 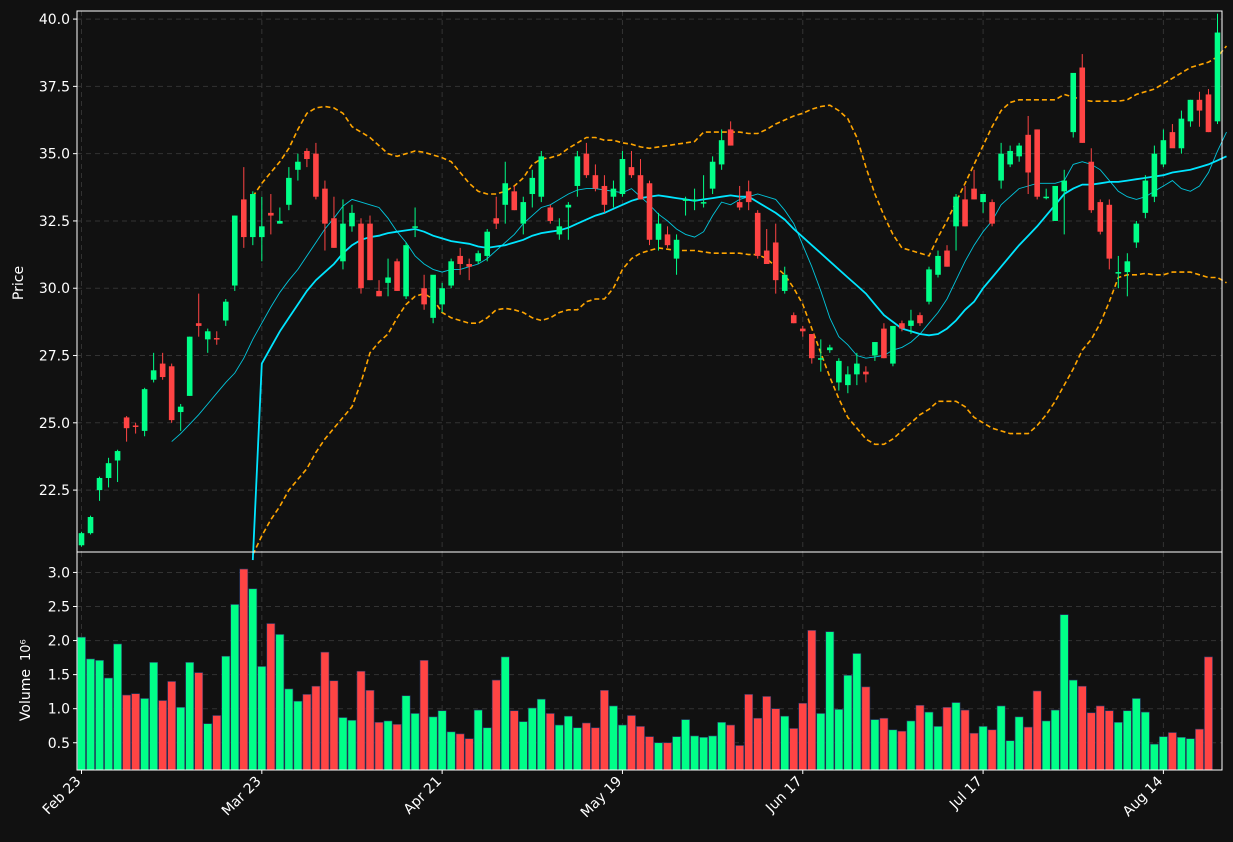 What do you see at coordinates (54, 155) in the screenshot?
I see `price-tick-label: 35.0` at bounding box center [54, 155].